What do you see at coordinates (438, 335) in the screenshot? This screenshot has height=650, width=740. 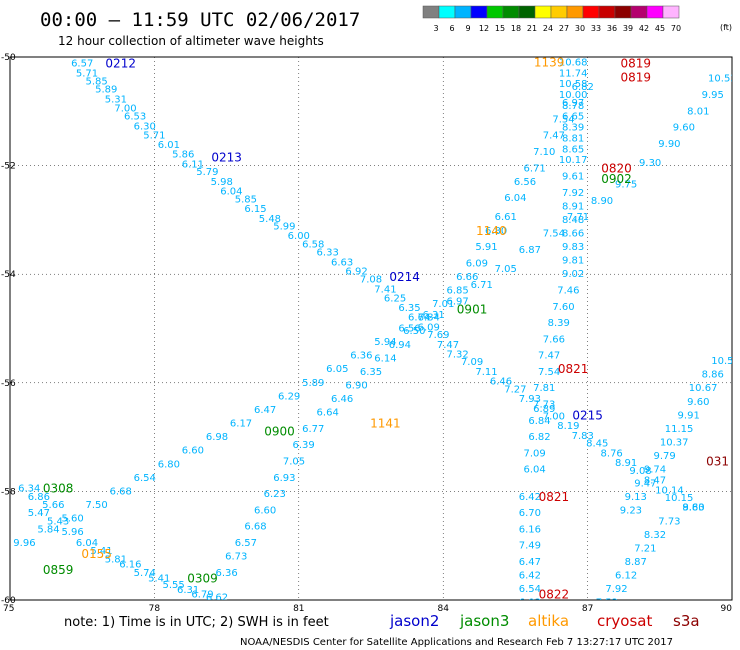 I see `wave-height-value: 7.69` at bounding box center [438, 335].